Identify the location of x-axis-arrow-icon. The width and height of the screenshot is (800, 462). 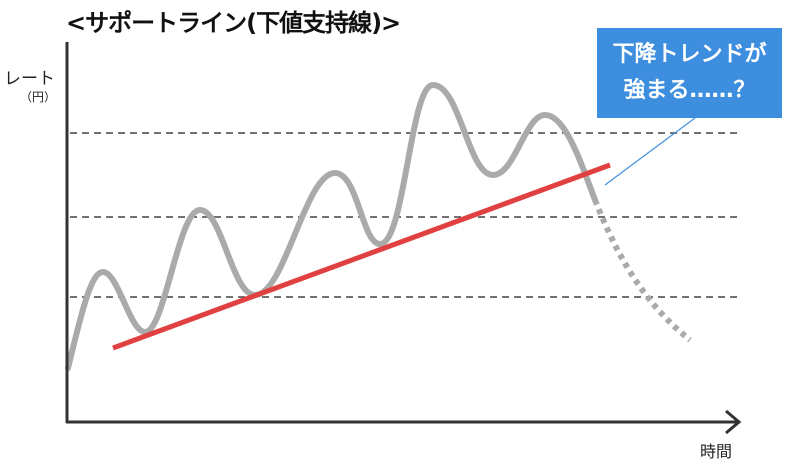
(733, 422).